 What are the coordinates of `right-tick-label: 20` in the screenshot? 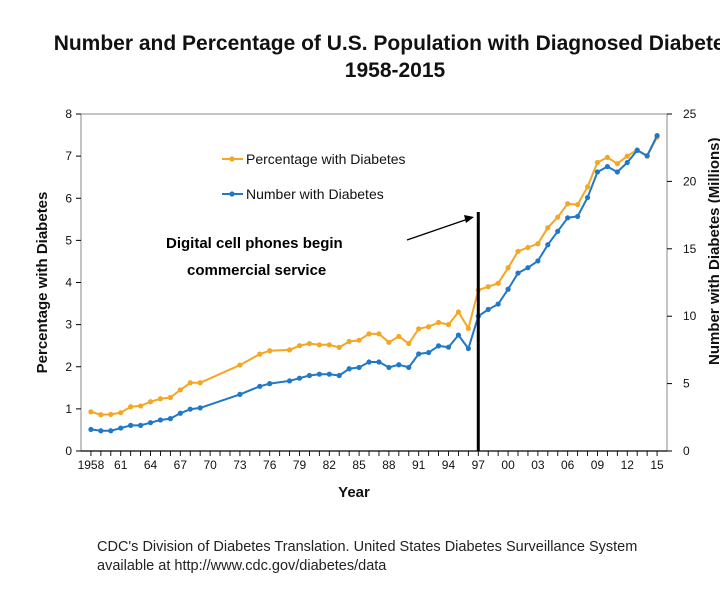 It's located at (690, 181).